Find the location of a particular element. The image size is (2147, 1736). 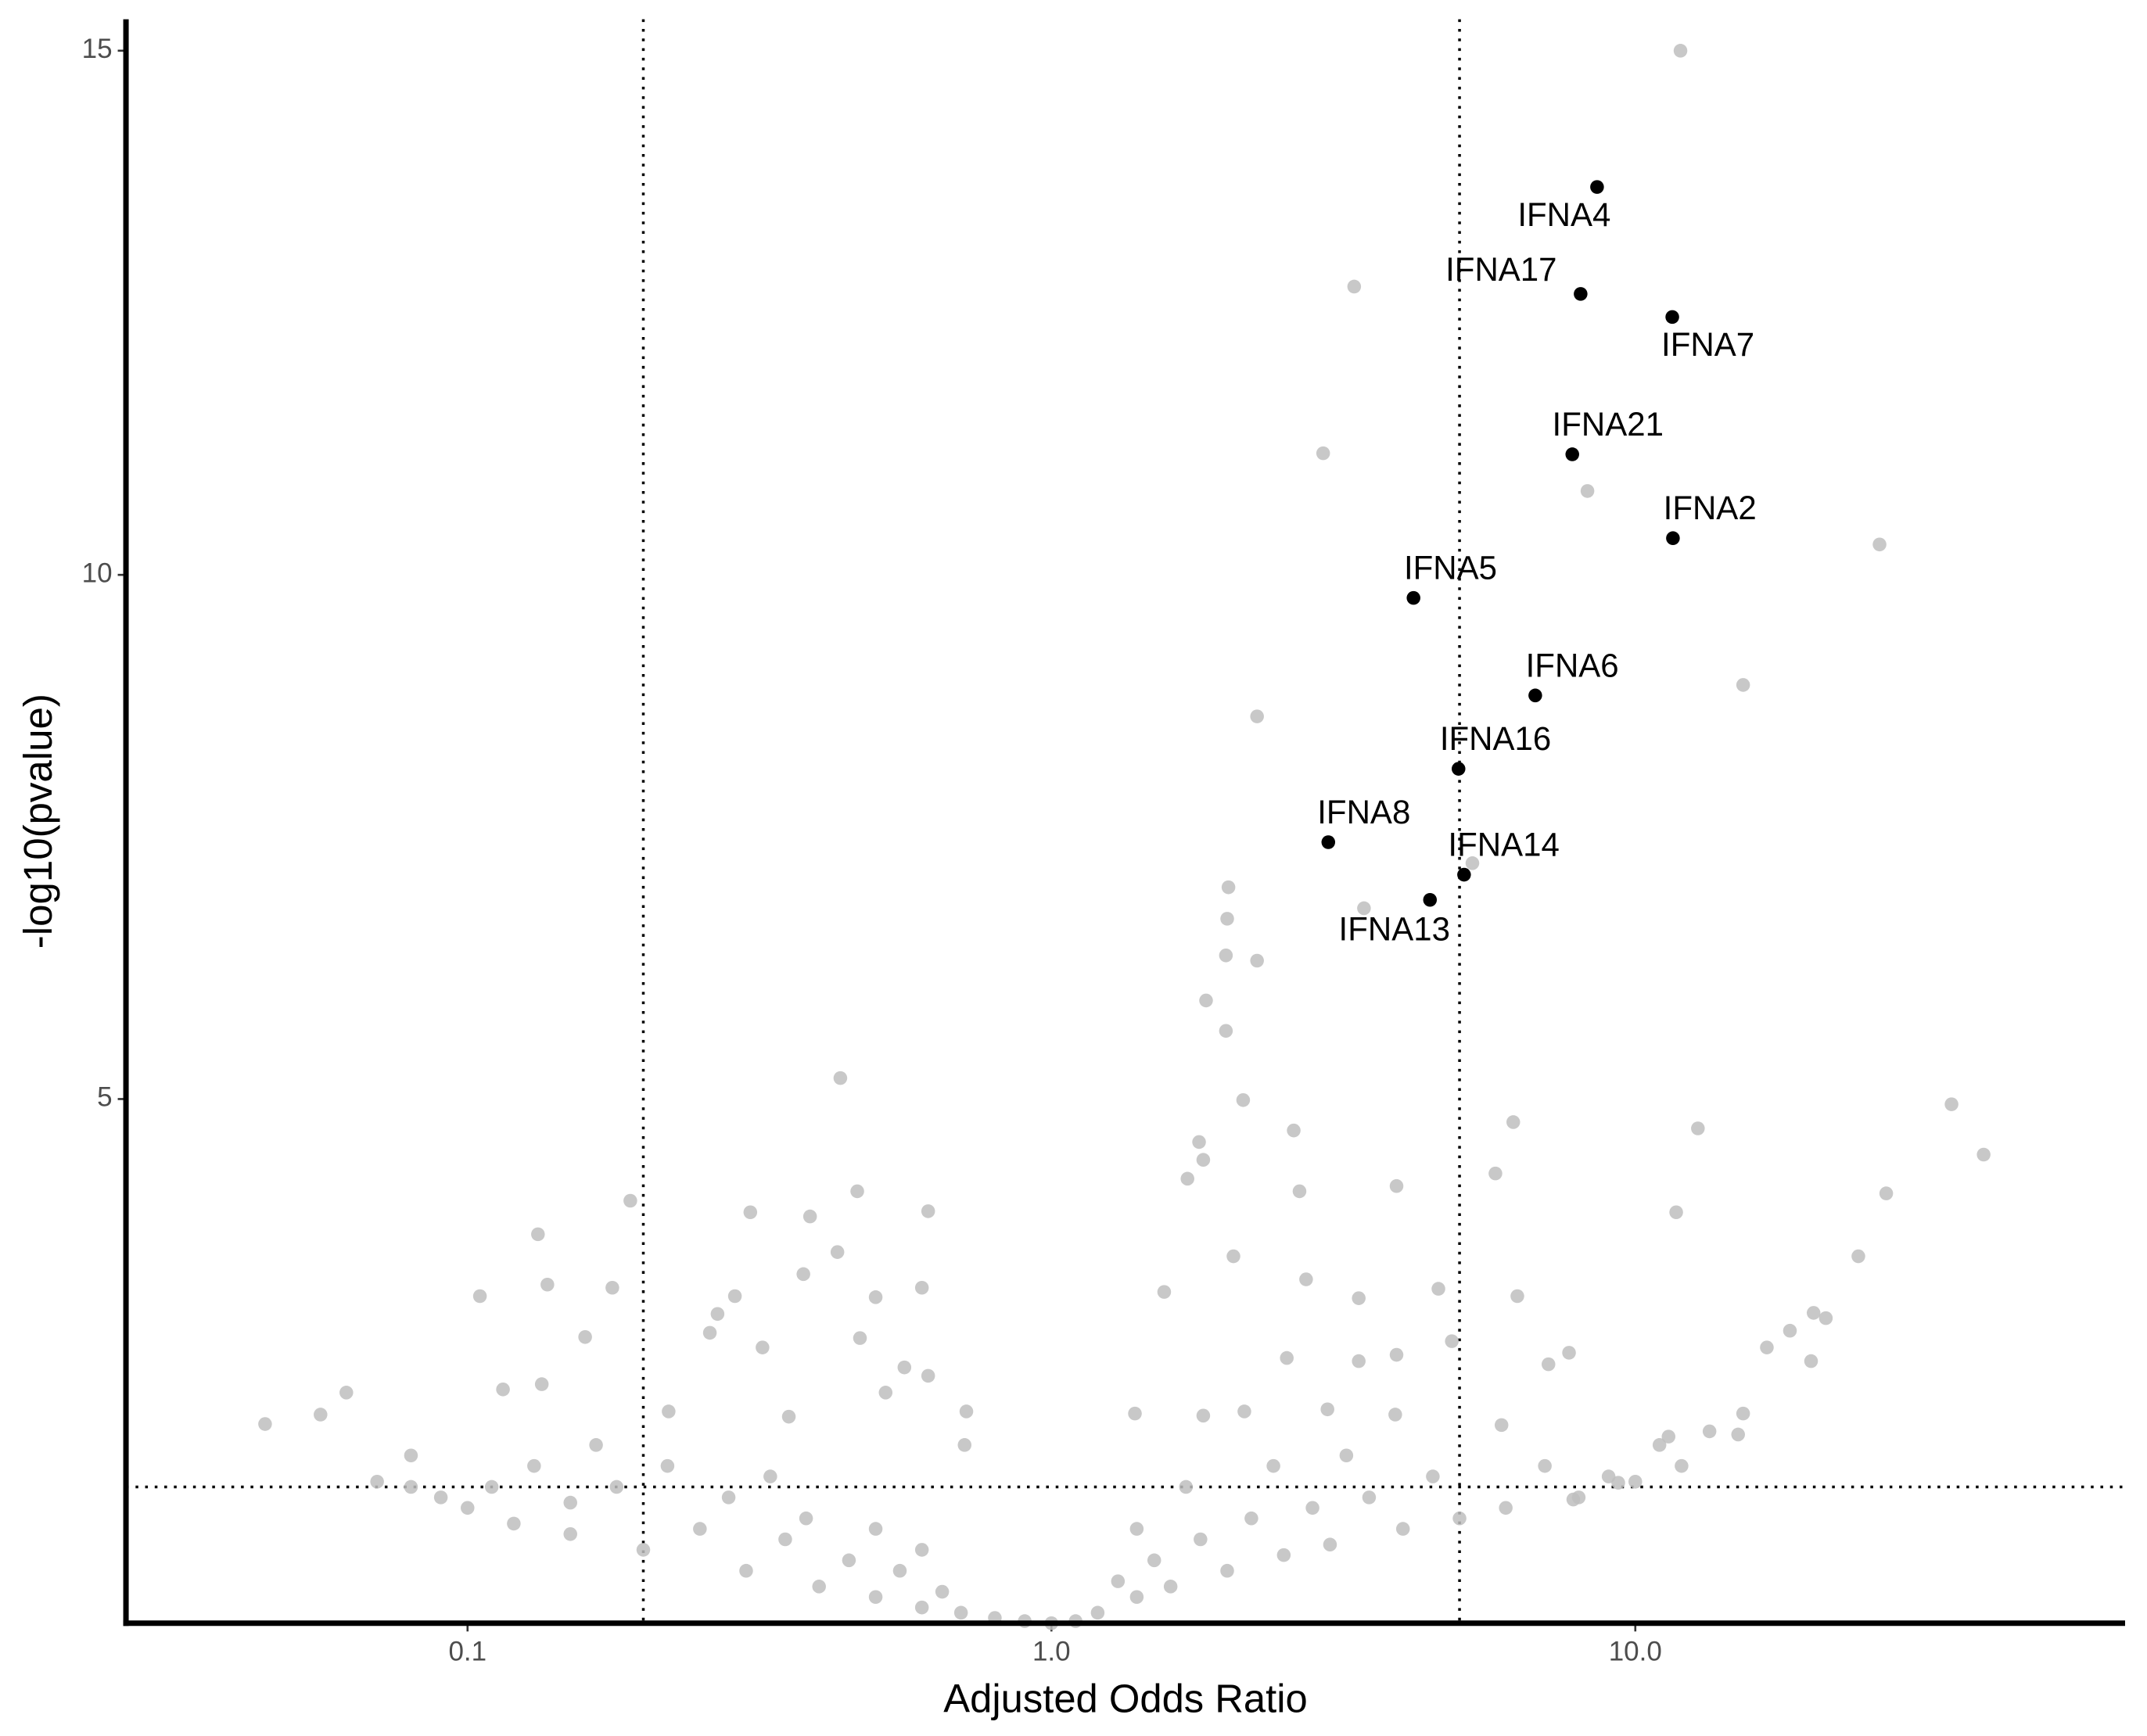

y-axis-title: -log10(pvalue) is located at coordinates (38, 822).